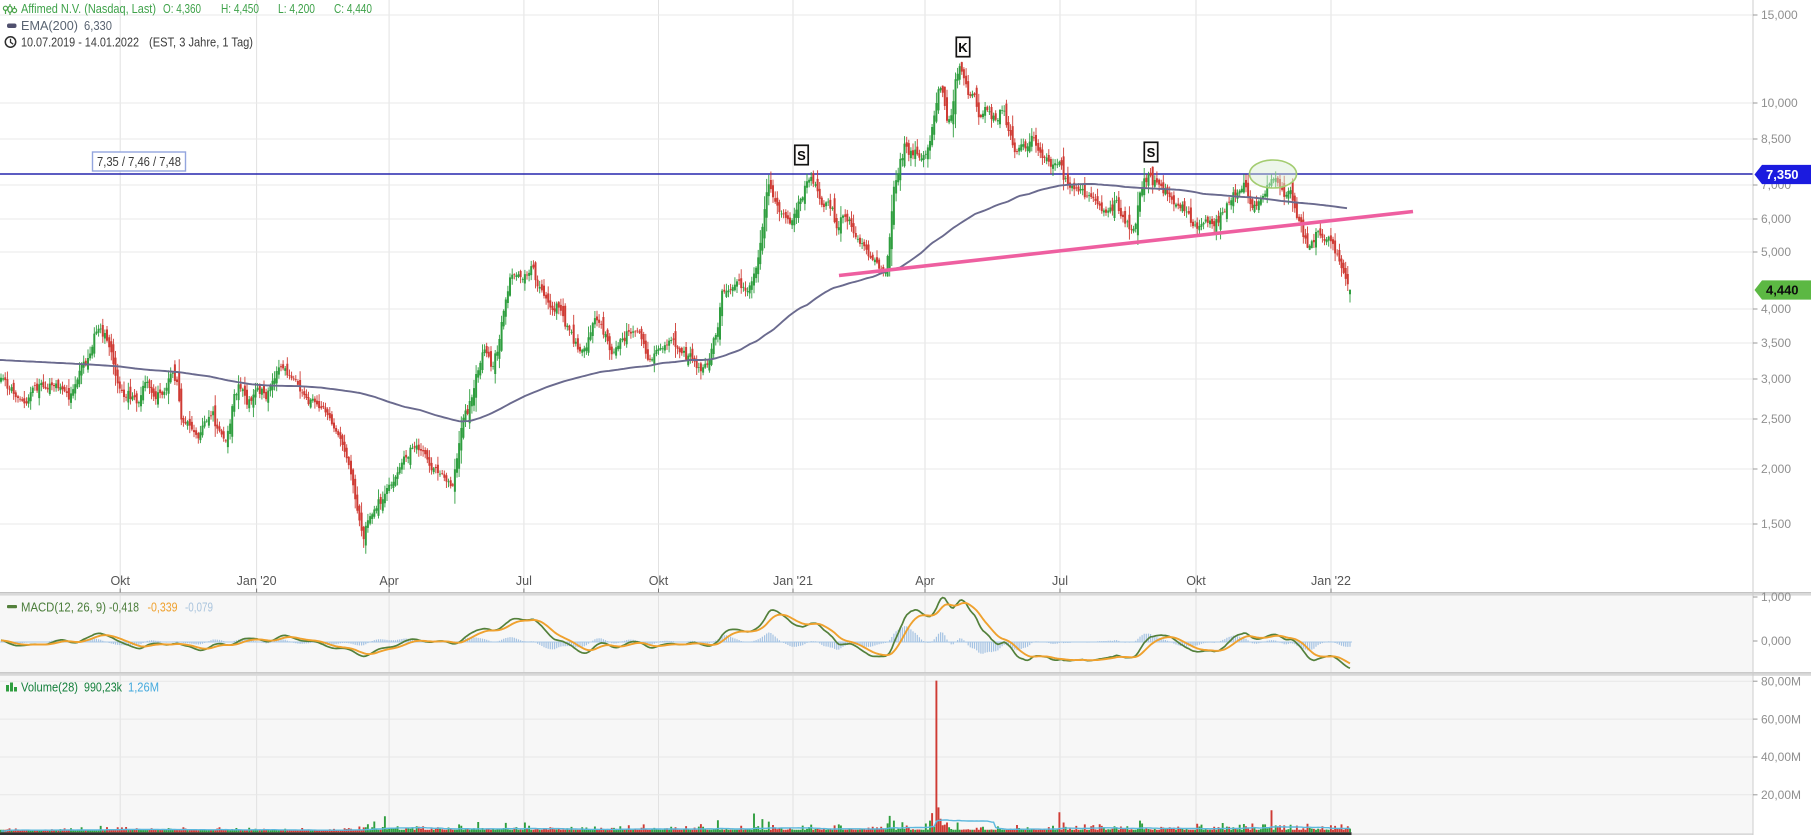 Image resolution: width=1811 pixels, height=835 pixels. Describe the element at coordinates (1776, 252) in the screenshot. I see `svg-text: 5,000` at that location.